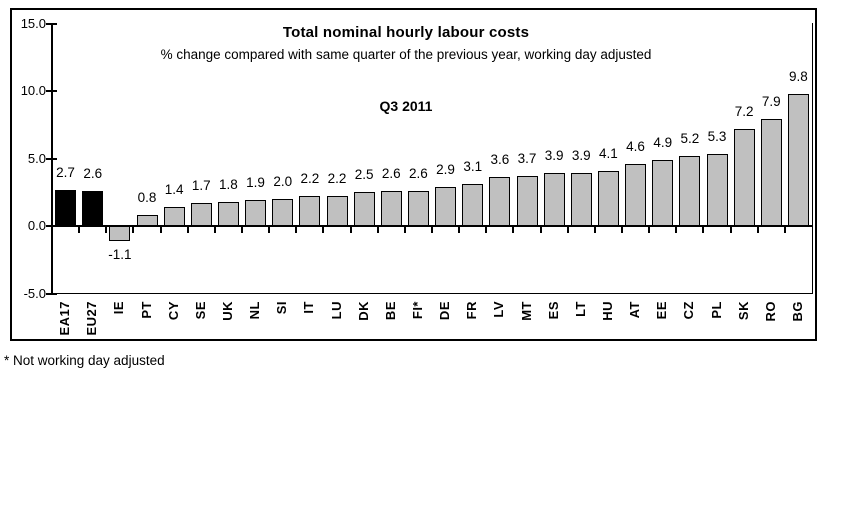  What do you see at coordinates (690, 138) in the screenshot?
I see `value-label-CZ: 5.2` at bounding box center [690, 138].